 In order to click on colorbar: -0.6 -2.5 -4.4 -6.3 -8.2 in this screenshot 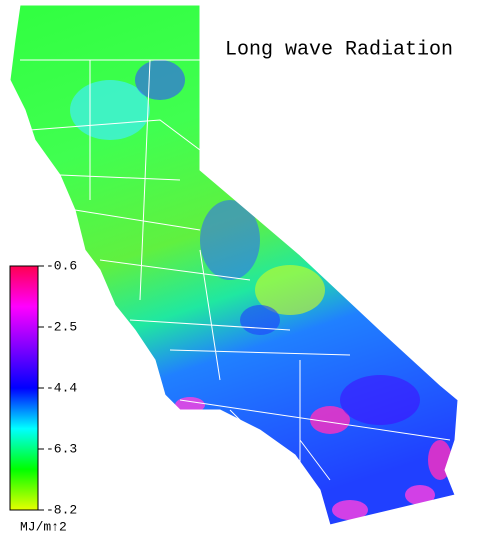, I will do `click(43, 387)`.